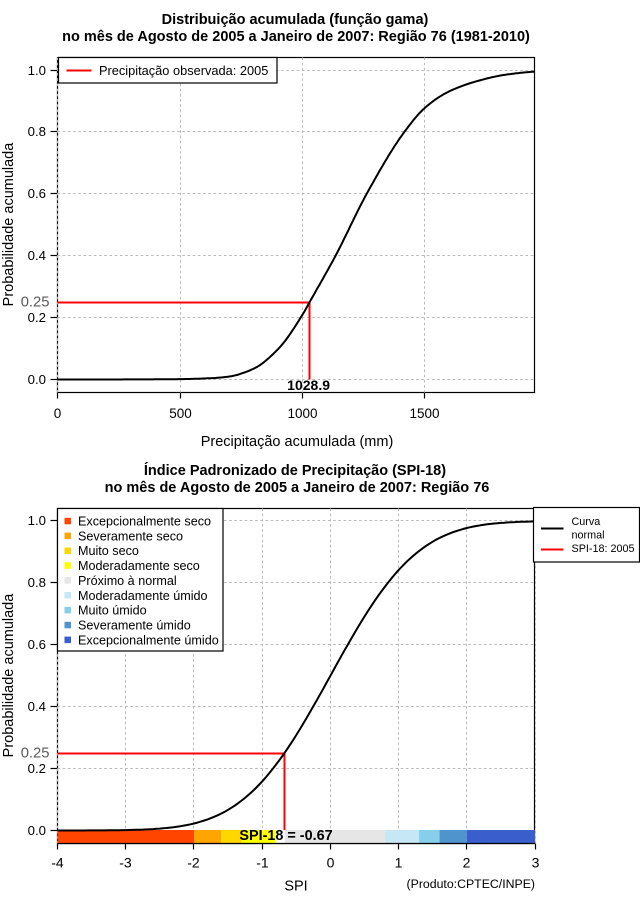 The height and width of the screenshot is (905, 640). What do you see at coordinates (139, 566) in the screenshot?
I see `svg-text: Moderadamente seco` at bounding box center [139, 566].